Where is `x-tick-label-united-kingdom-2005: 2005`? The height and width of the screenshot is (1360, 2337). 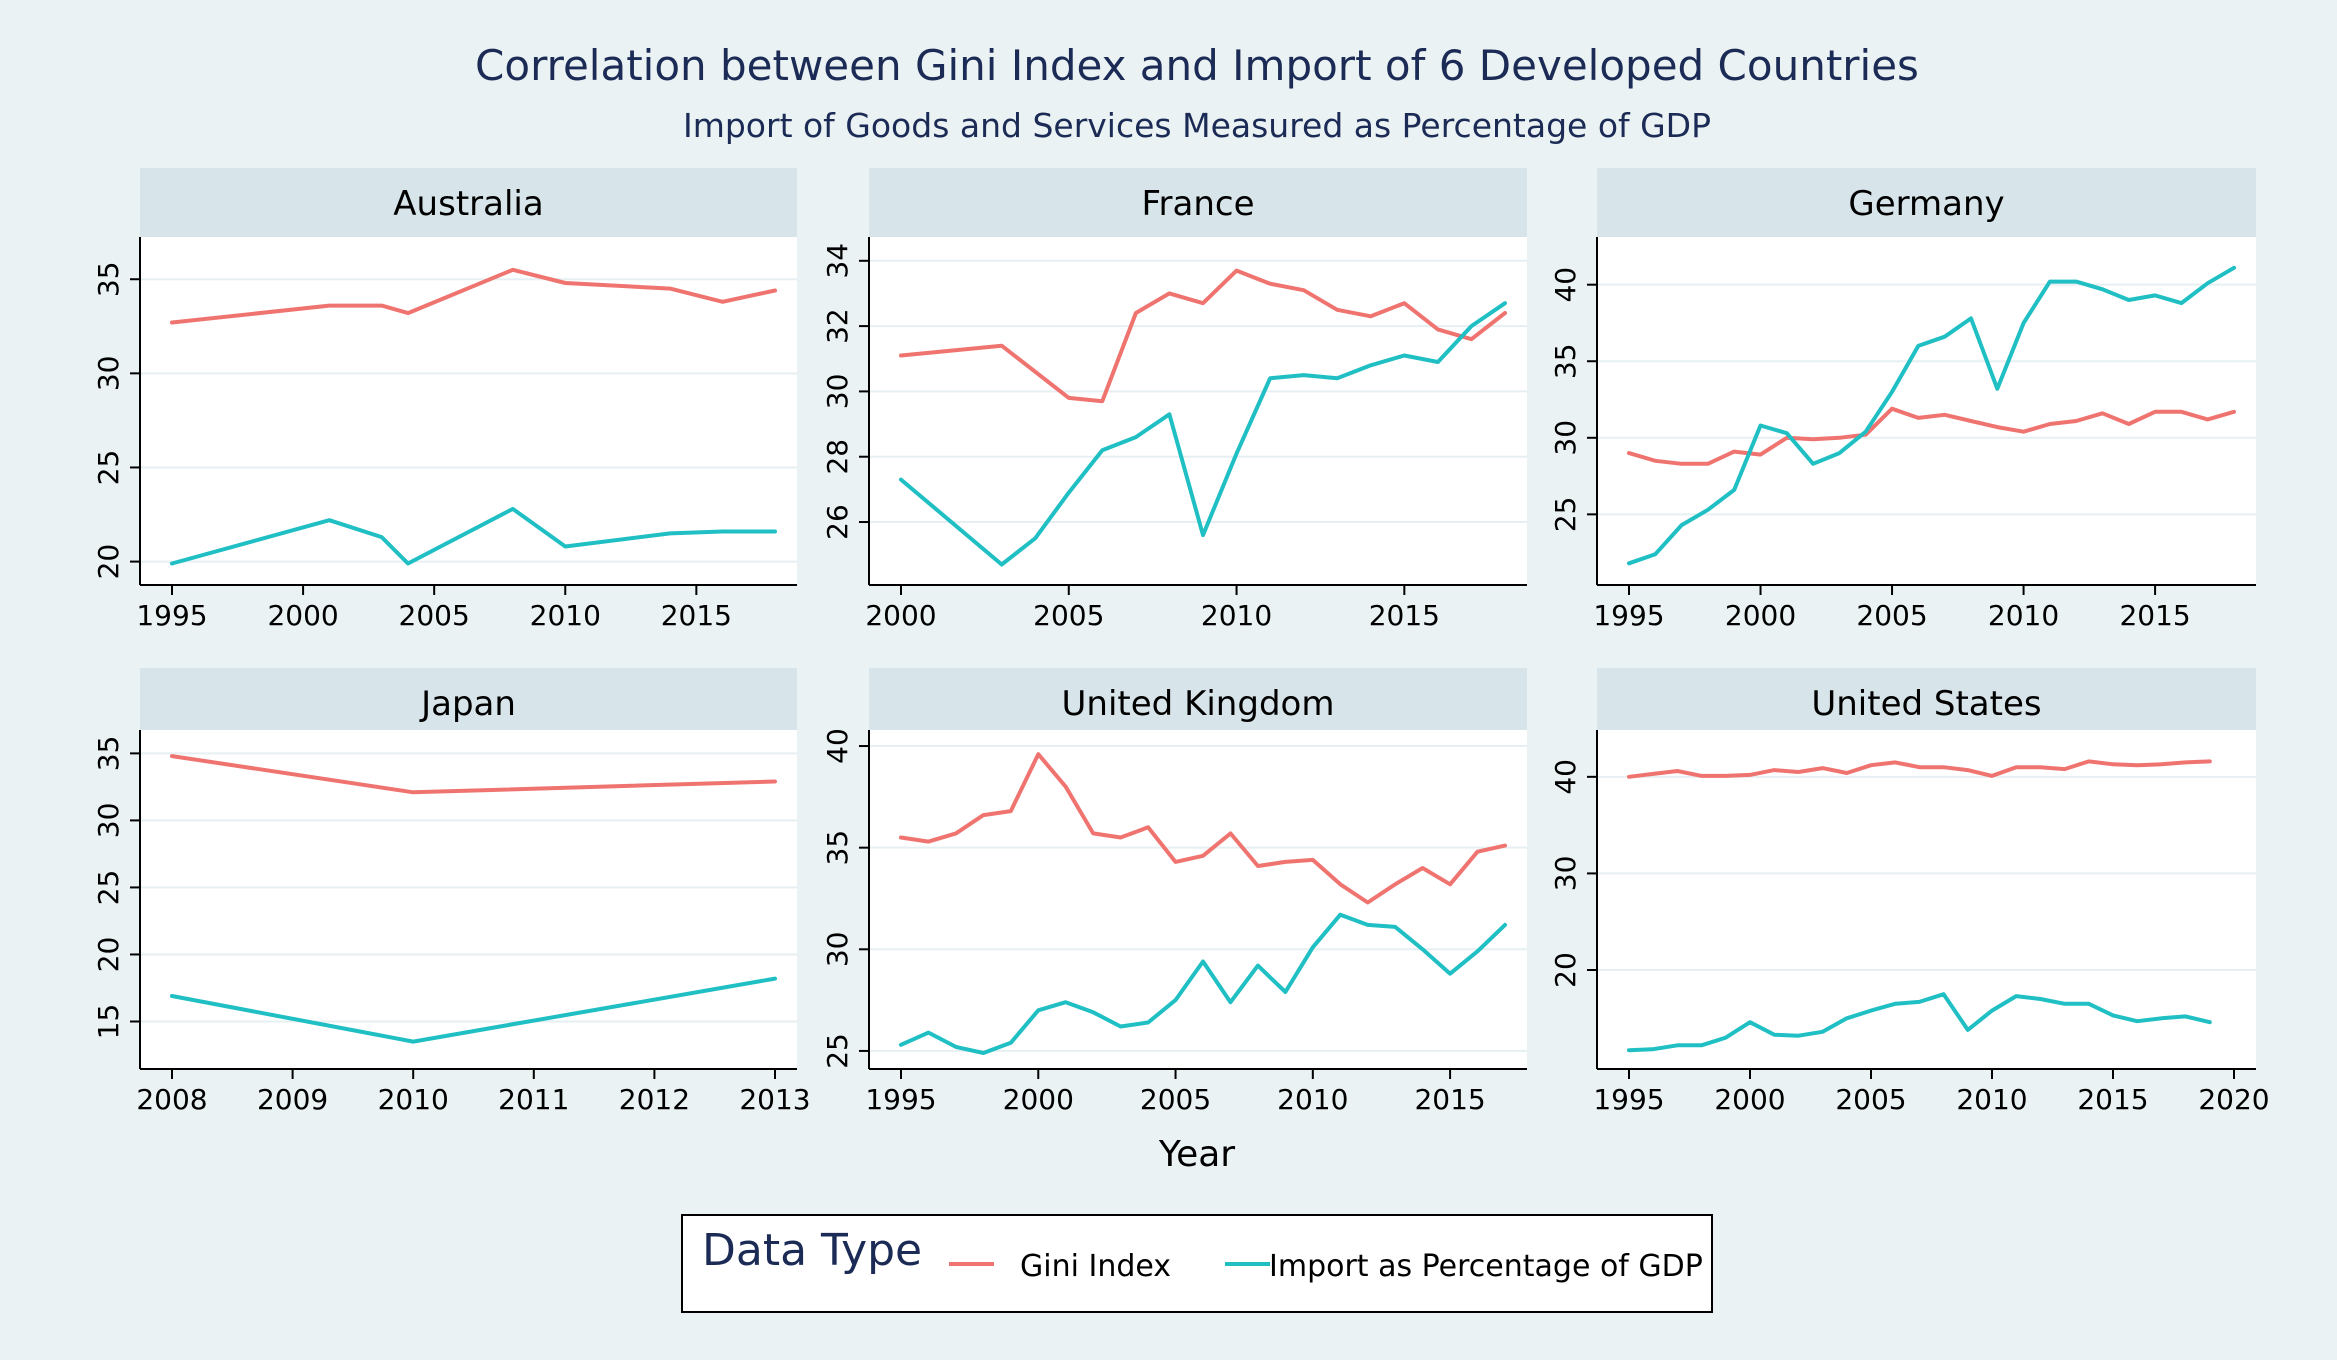 x-tick-label-united-kingdom-2005: 2005 is located at coordinates (1175, 1099).